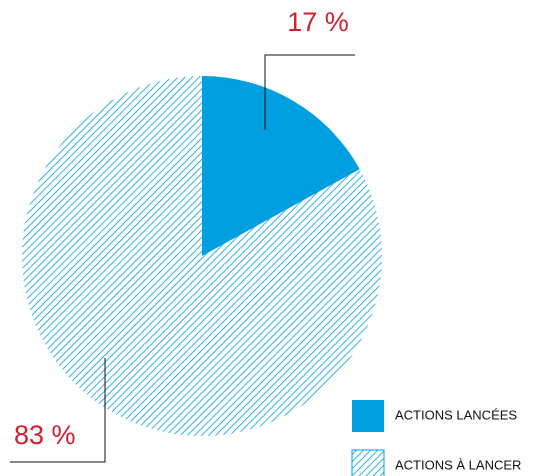  What do you see at coordinates (456, 414) in the screenshot?
I see `legend-label: ACTIONS LANCÉES` at bounding box center [456, 414].